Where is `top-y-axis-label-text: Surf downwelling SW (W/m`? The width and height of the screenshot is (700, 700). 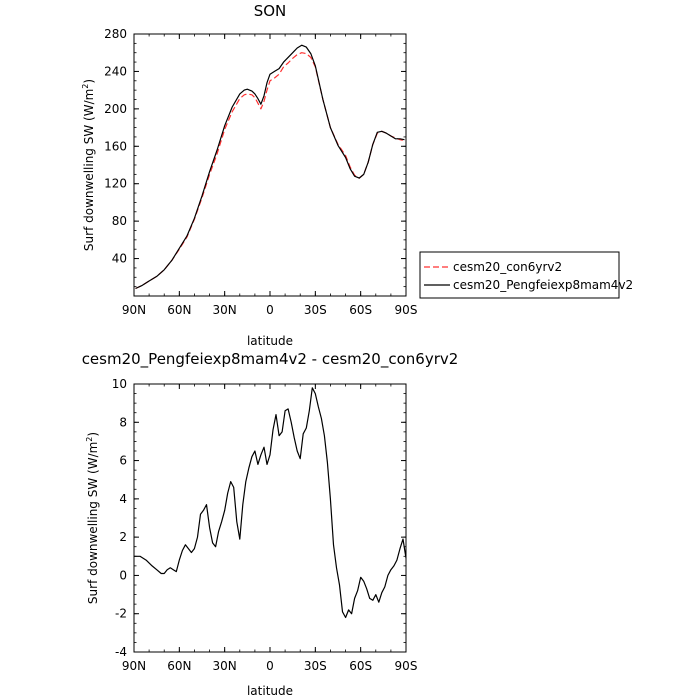
top-y-axis-label-text: Surf downwelling SW (W/m is located at coordinates (89, 170).